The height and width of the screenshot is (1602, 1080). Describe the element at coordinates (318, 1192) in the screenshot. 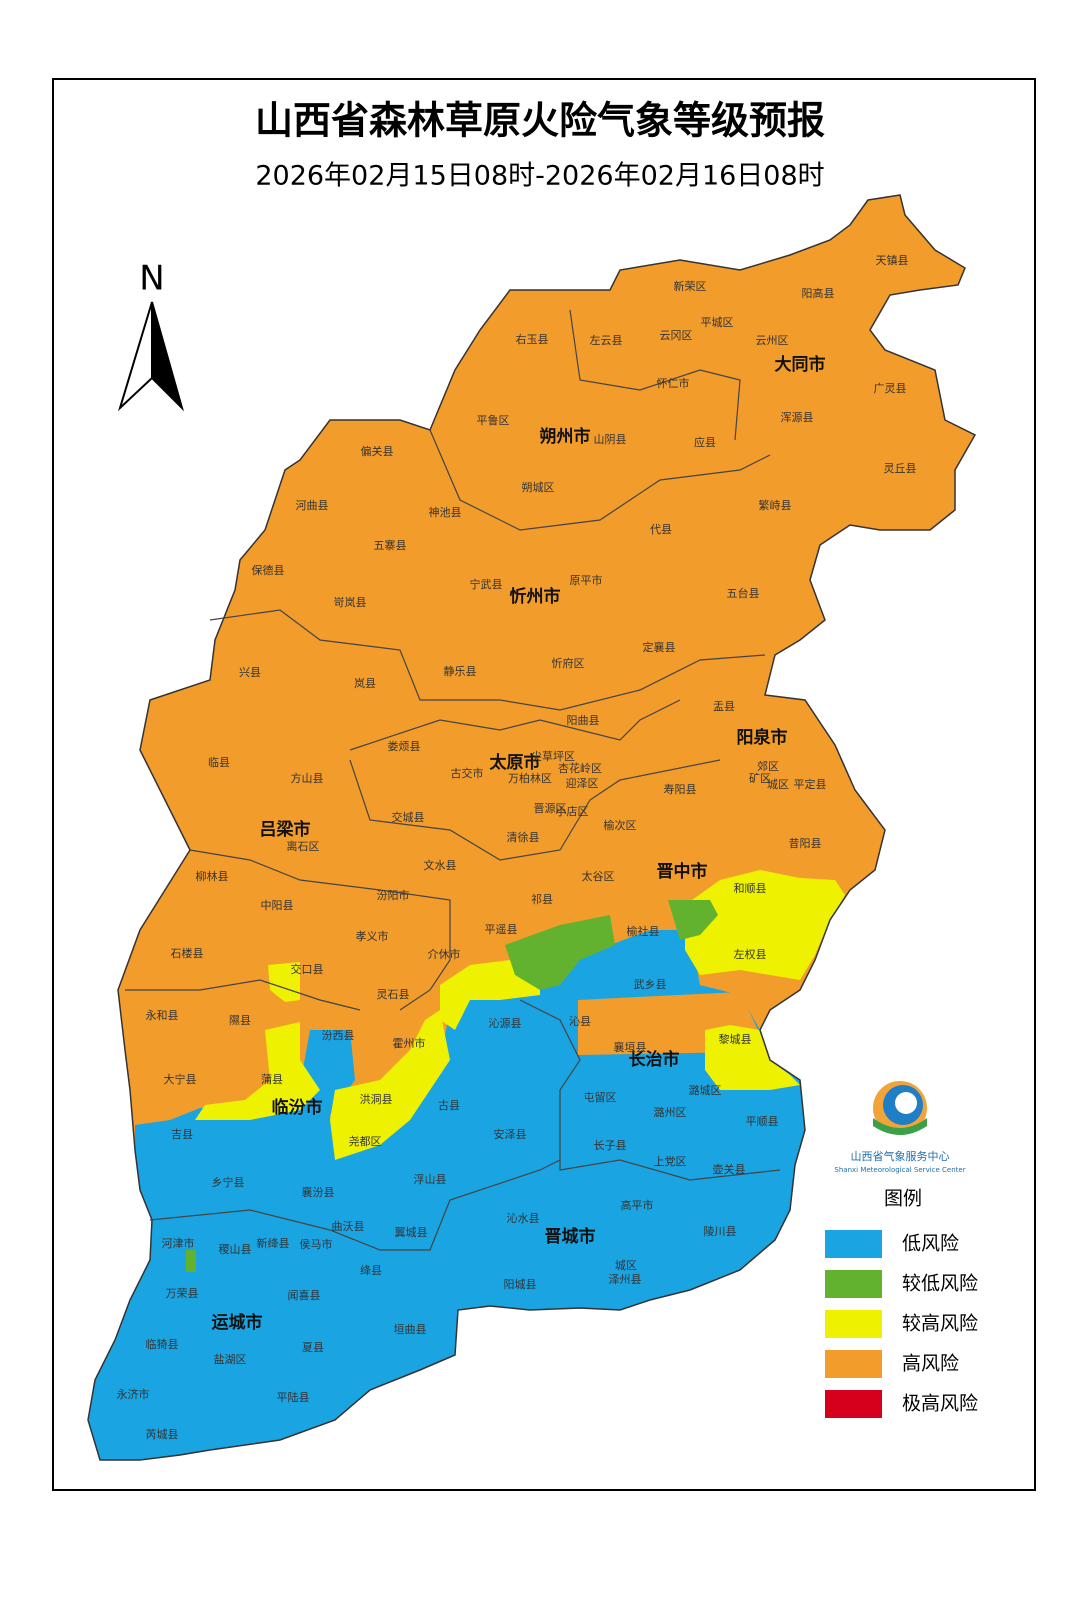

I see `county-label: 襄汾县` at that location.